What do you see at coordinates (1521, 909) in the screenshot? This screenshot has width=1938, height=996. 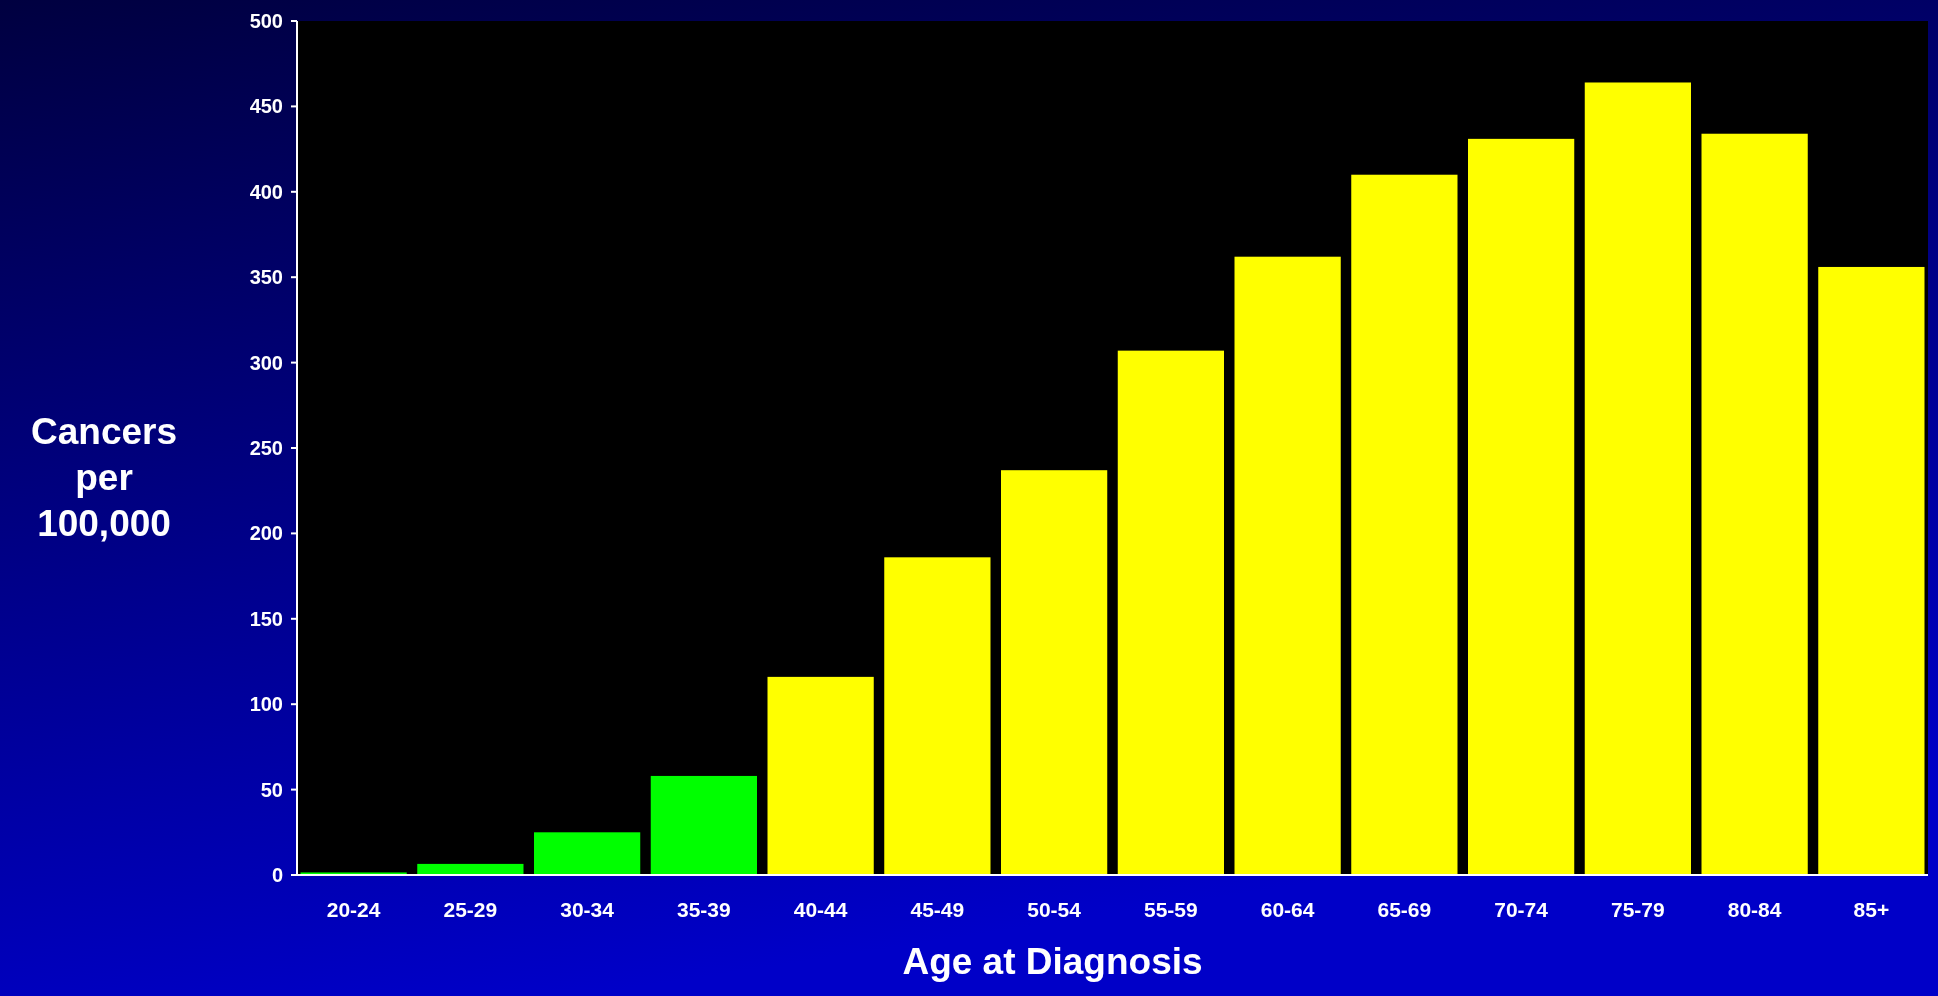 I see `x-tick-label: 70-74` at bounding box center [1521, 909].